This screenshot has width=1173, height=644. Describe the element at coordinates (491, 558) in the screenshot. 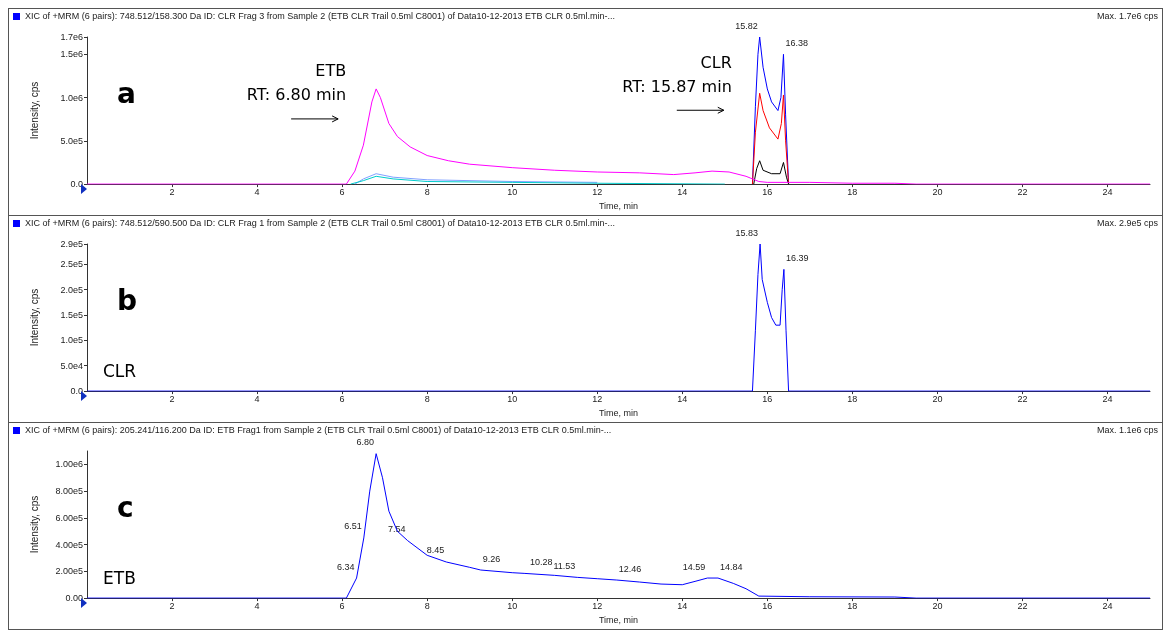

I see `annotation: 9.26` at that location.